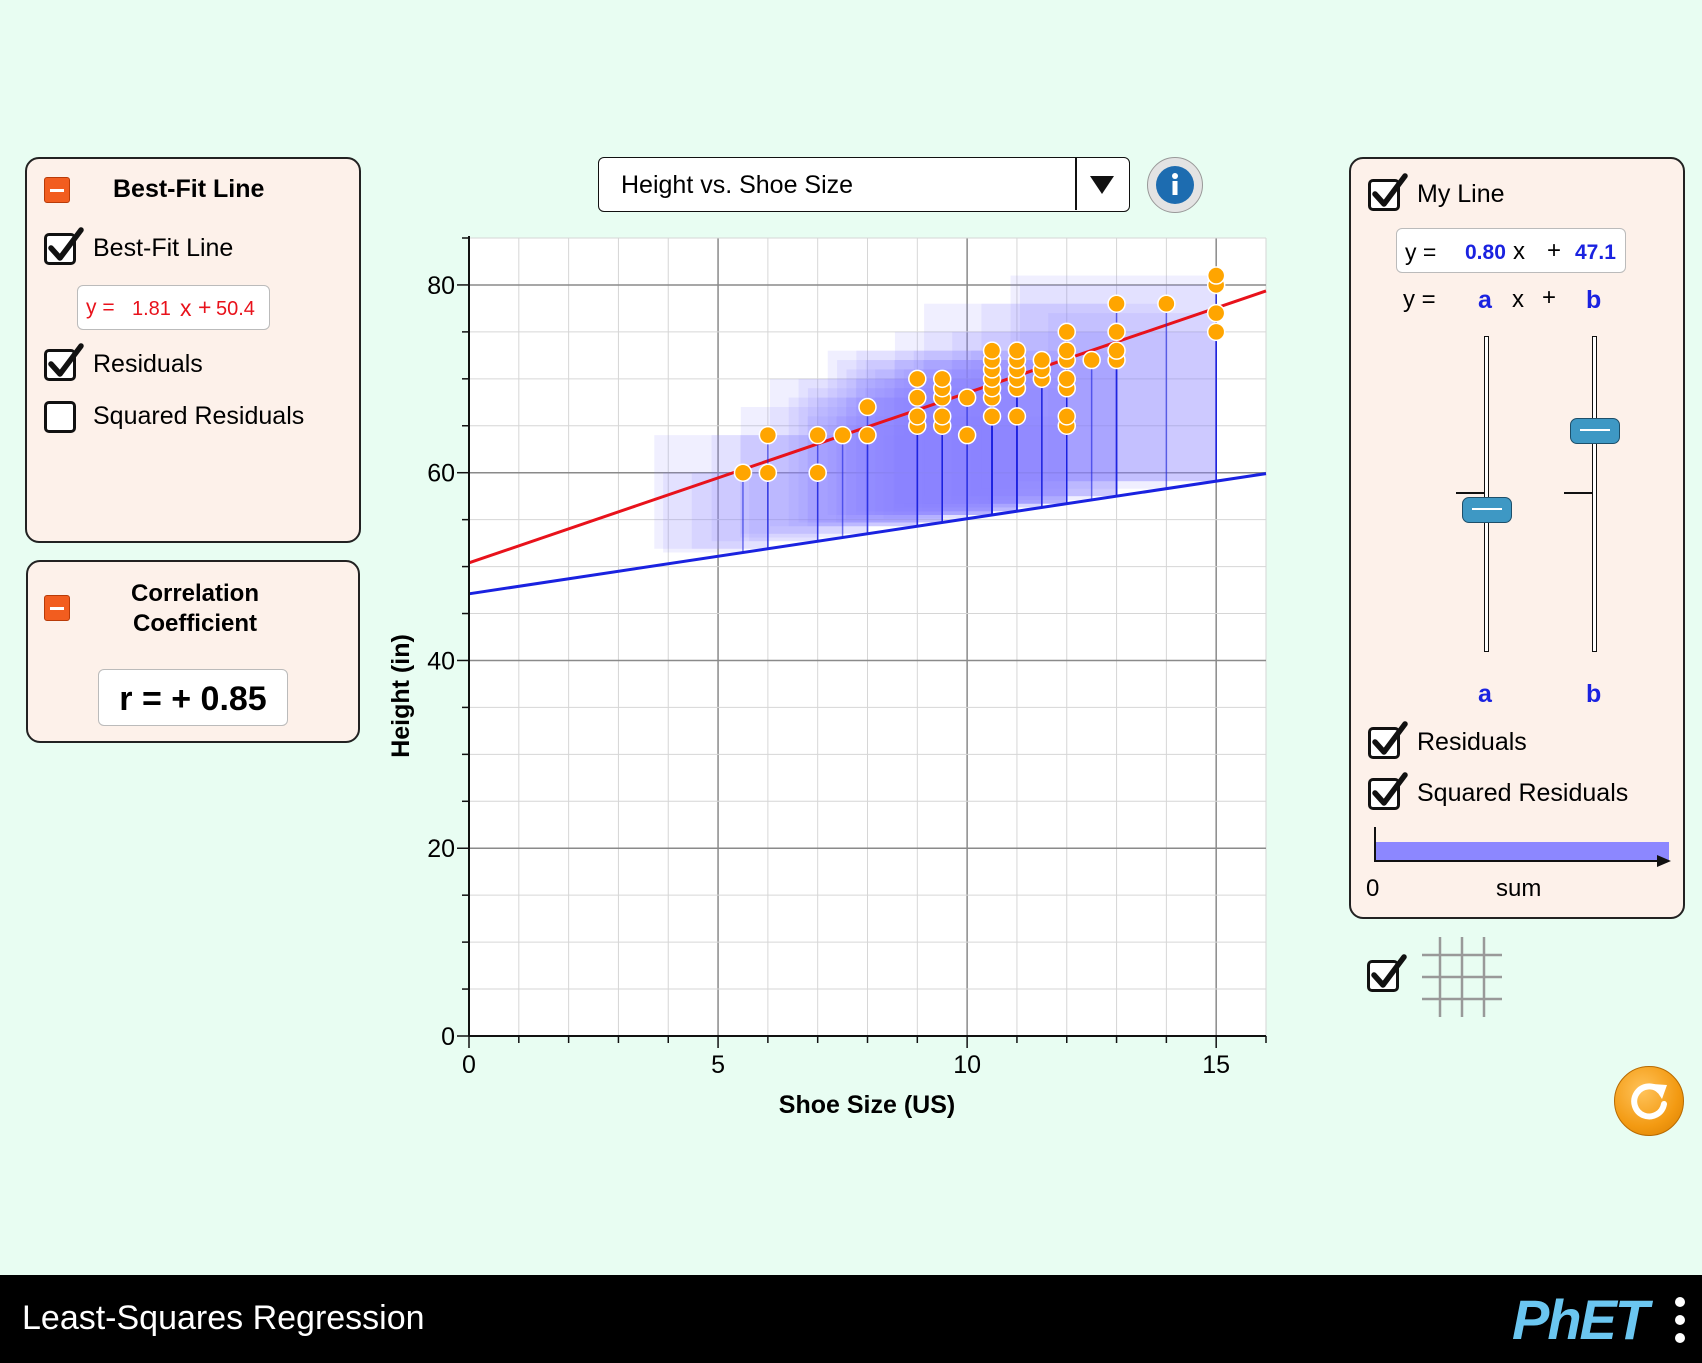 This screenshot has height=1363, width=1702. Describe the element at coordinates (199, 416) in the screenshot. I see `best-fit-squared-residuals-label: Squared Residuals` at that location.